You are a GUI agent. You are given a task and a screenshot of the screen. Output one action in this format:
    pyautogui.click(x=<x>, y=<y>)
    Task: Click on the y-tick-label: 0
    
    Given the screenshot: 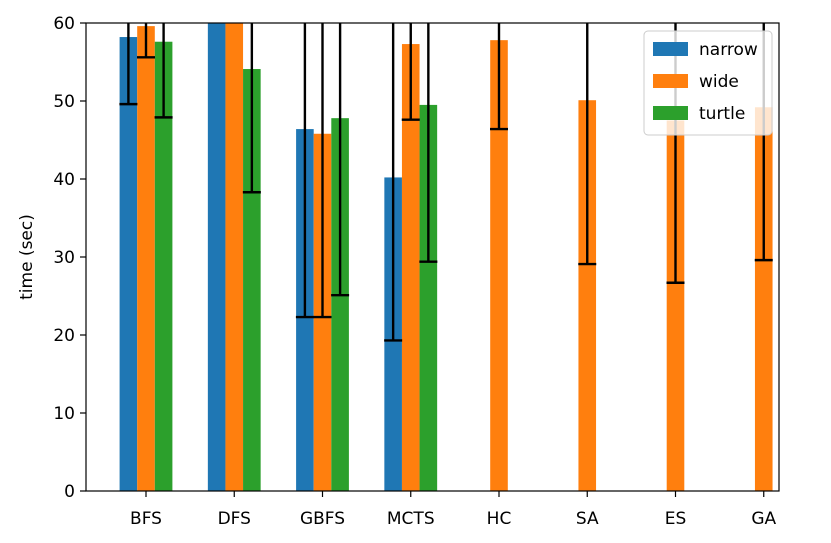 What is the action you would take?
    pyautogui.click(x=69, y=492)
    